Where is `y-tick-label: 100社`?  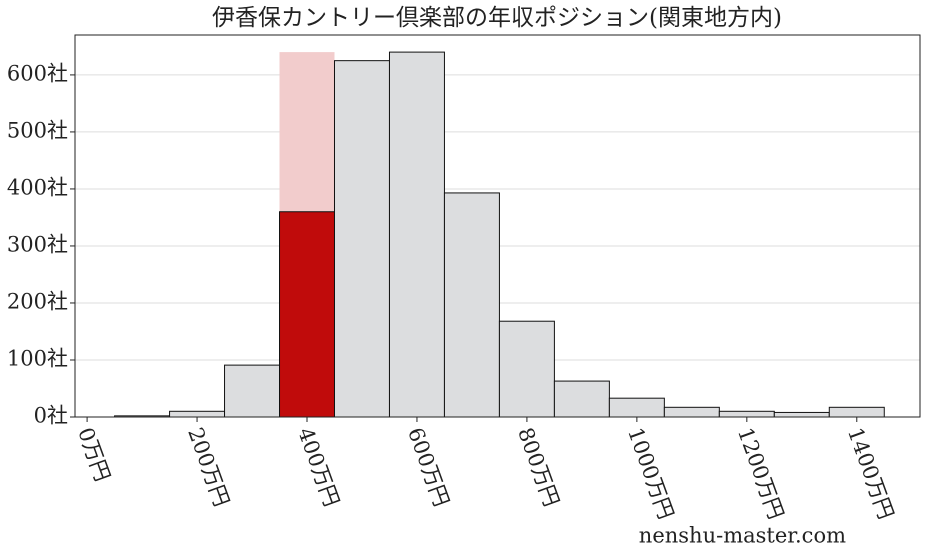
y-tick-label: 100社 is located at coordinates (37, 358).